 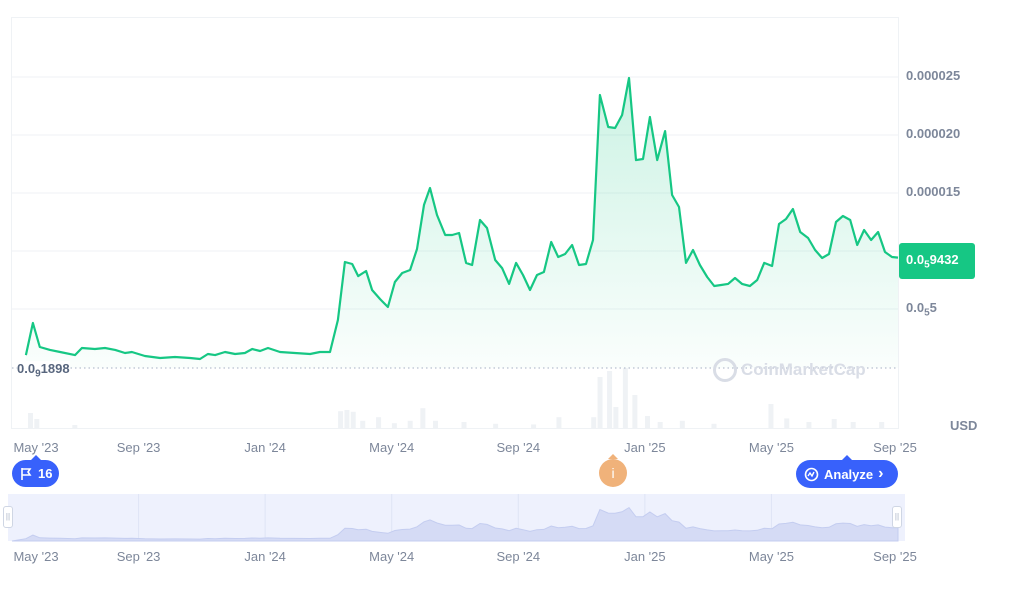 What do you see at coordinates (265, 447) in the screenshot?
I see `x-tick-label: Jan '24` at bounding box center [265, 447].